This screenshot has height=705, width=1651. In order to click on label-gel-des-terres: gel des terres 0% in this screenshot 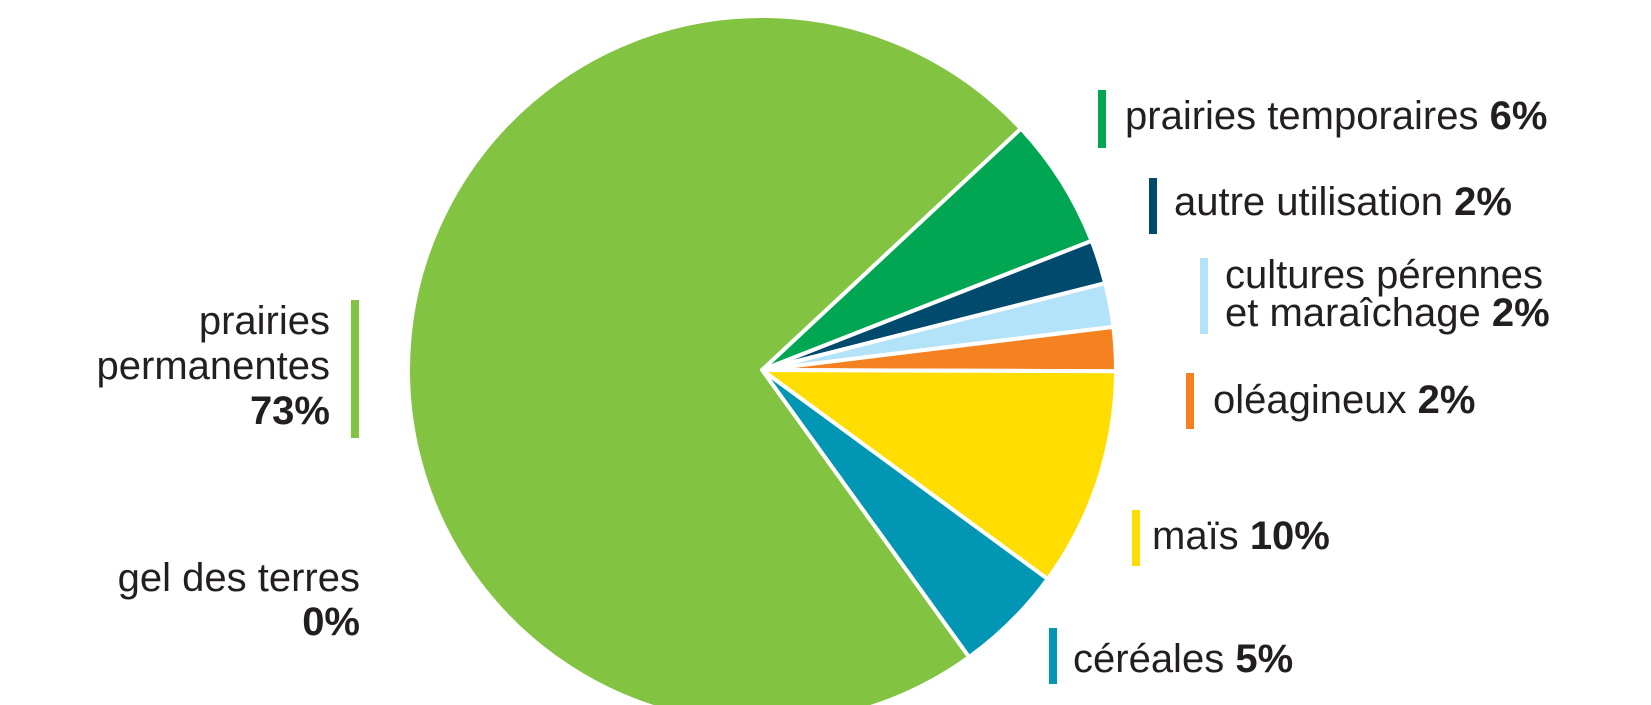, I will do `click(239, 600)`.